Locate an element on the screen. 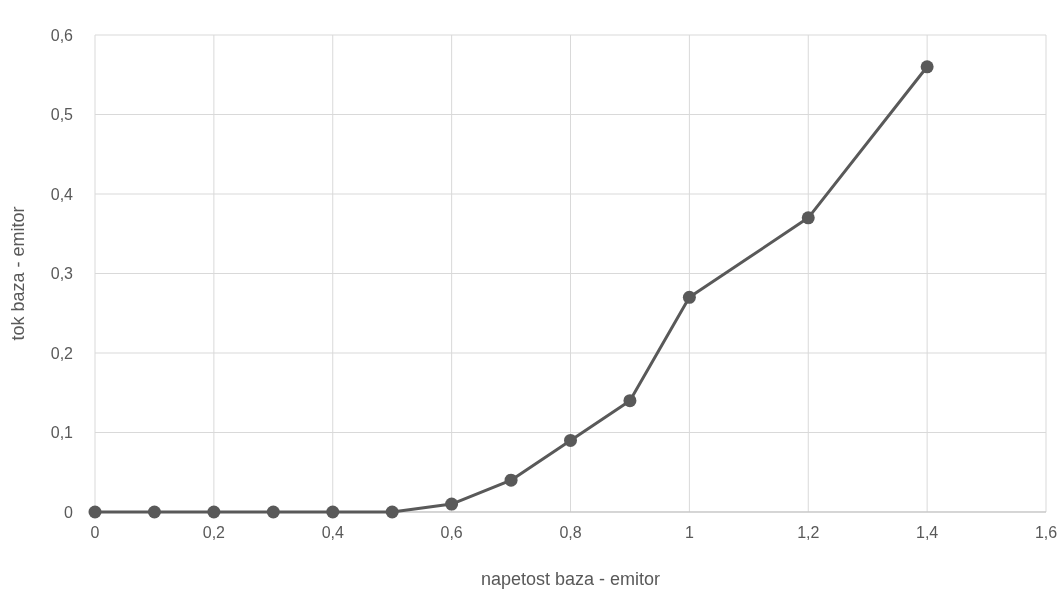  x-tick-label: 1,6 is located at coordinates (1046, 532).